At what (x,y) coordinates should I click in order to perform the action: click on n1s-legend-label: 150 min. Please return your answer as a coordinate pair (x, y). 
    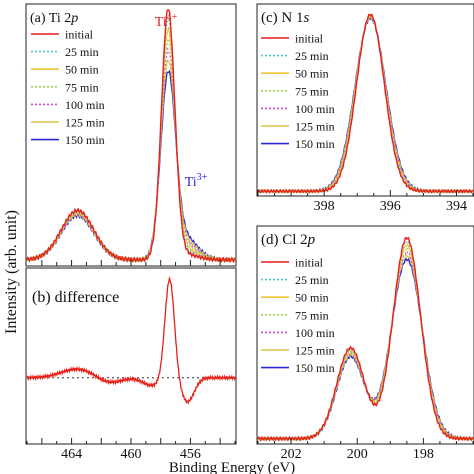
    Looking at the image, I should click on (315, 144).